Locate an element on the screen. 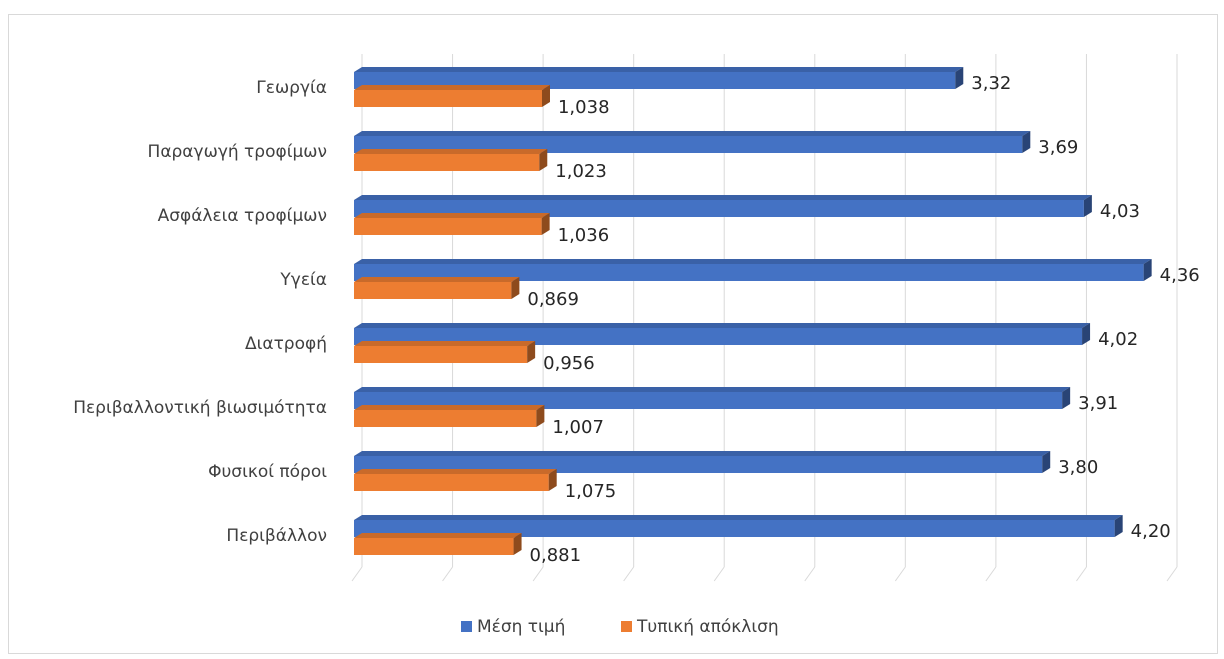 The width and height of the screenshot is (1224, 659). legend-label: Μέση τιμή is located at coordinates (521, 627).